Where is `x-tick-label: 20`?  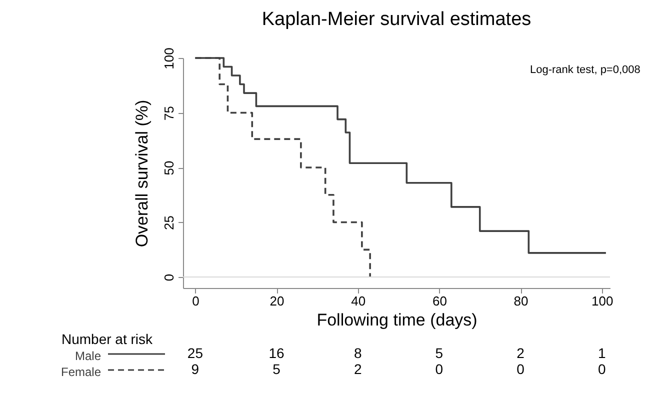
x-tick-label: 20 is located at coordinates (277, 301).